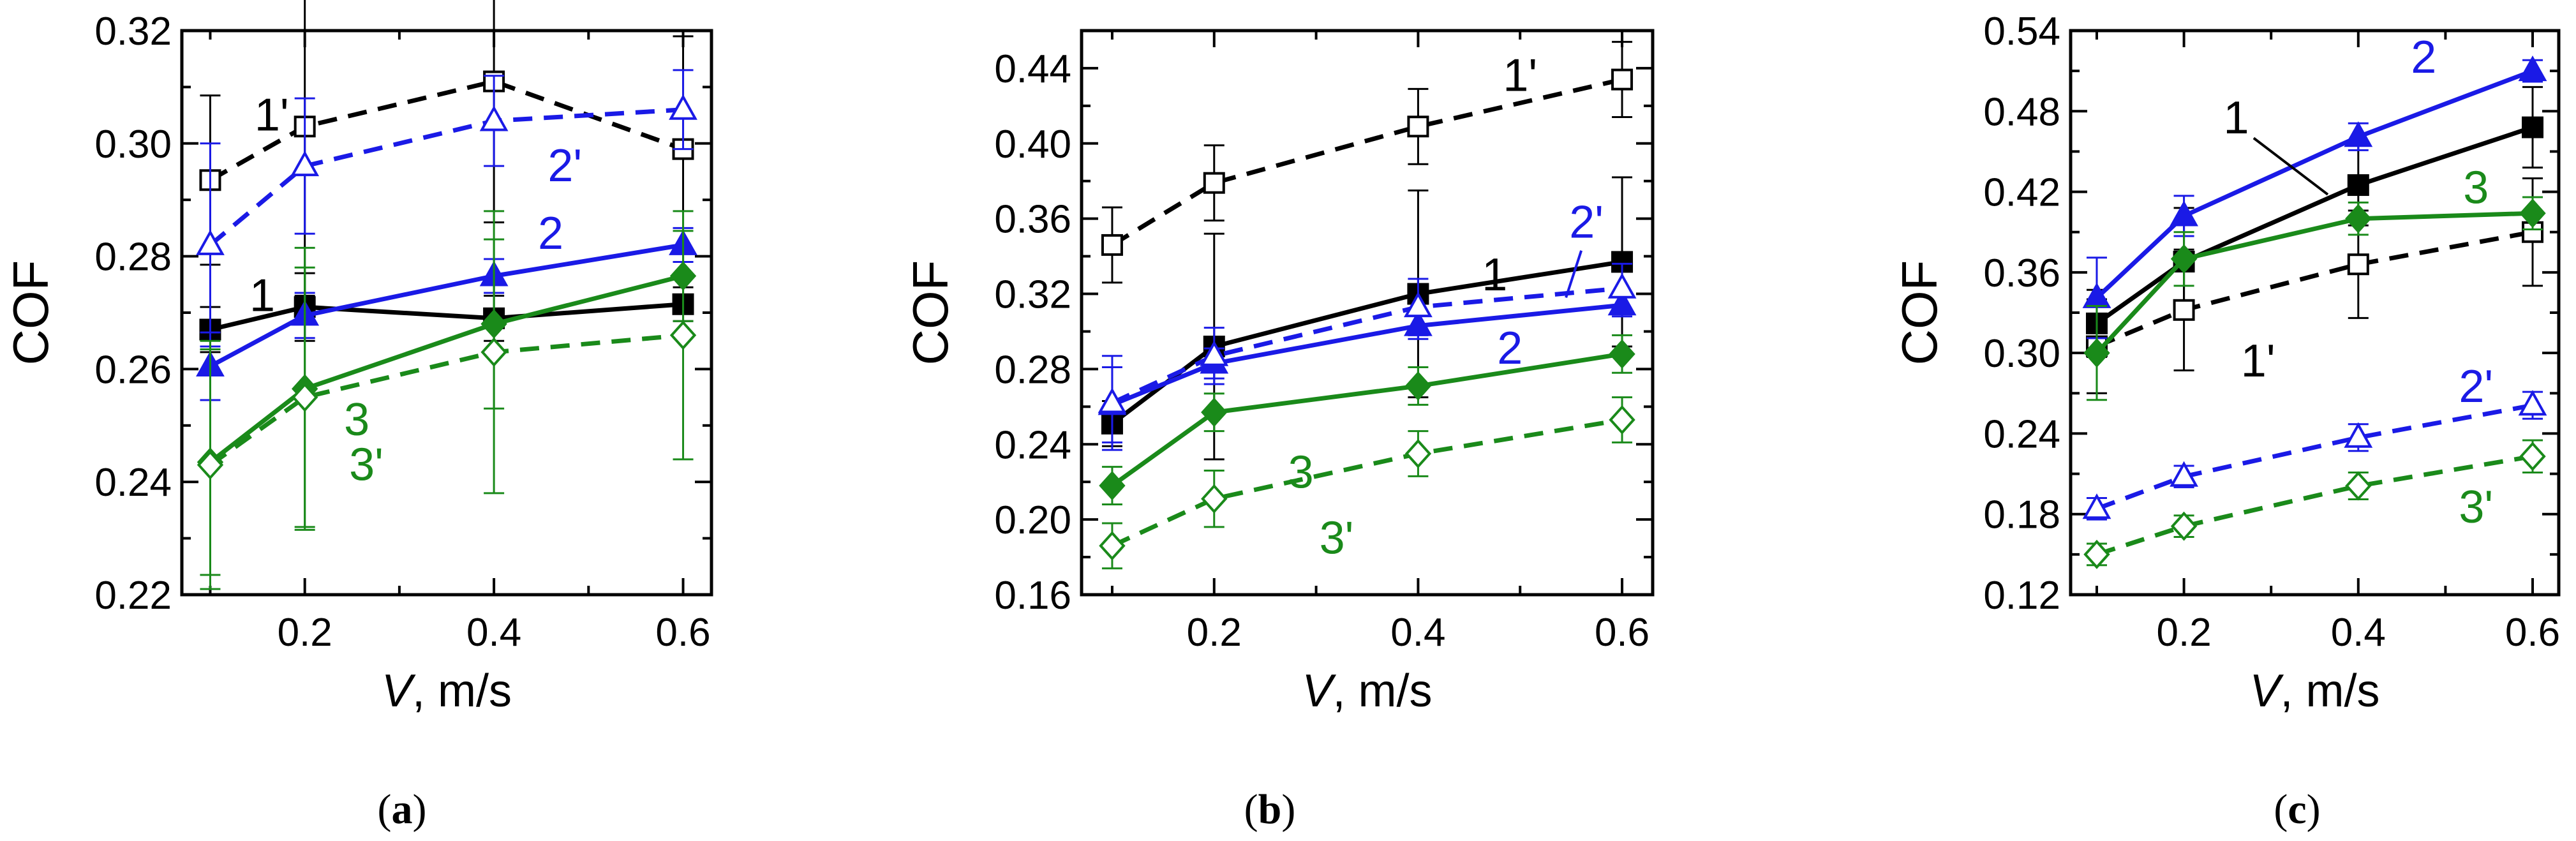 Image resolution: width=2576 pixels, height=841 pixels. What do you see at coordinates (2021, 434) in the screenshot?
I see `y-tick-label: 0.24` at bounding box center [2021, 434].